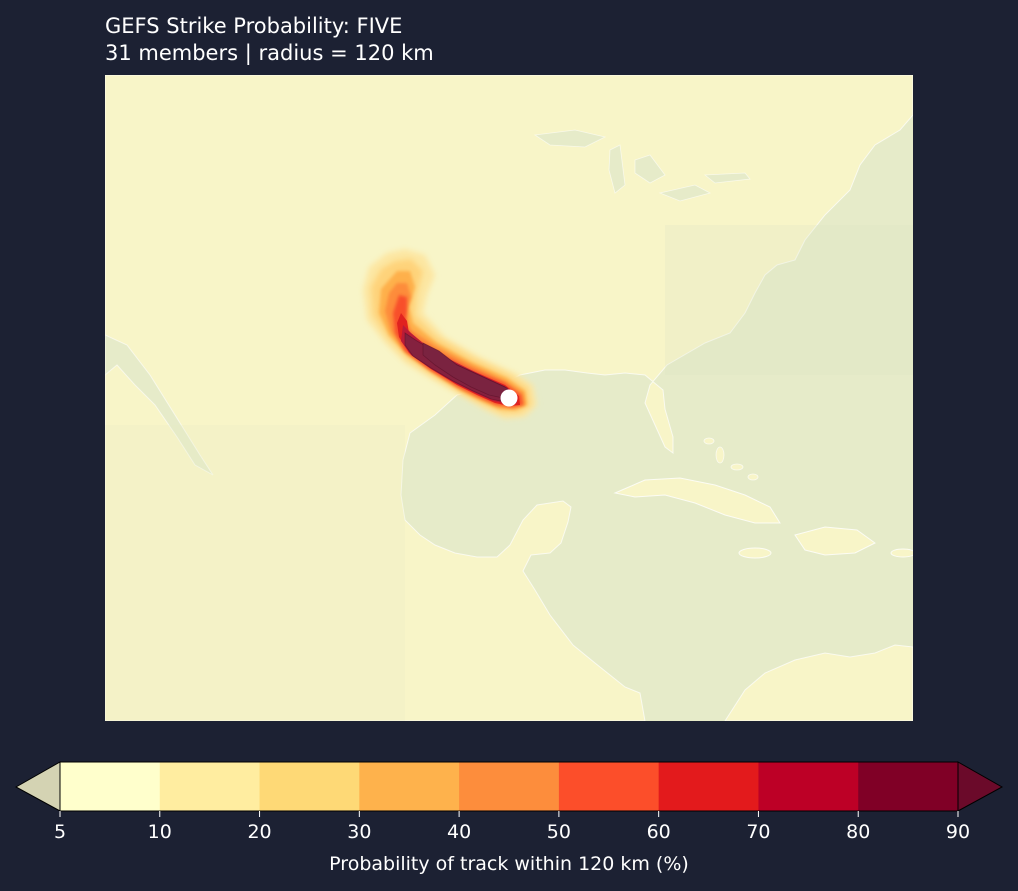 This screenshot has width=1018, height=891. I want to click on colorbar-bins, so click(509, 786).